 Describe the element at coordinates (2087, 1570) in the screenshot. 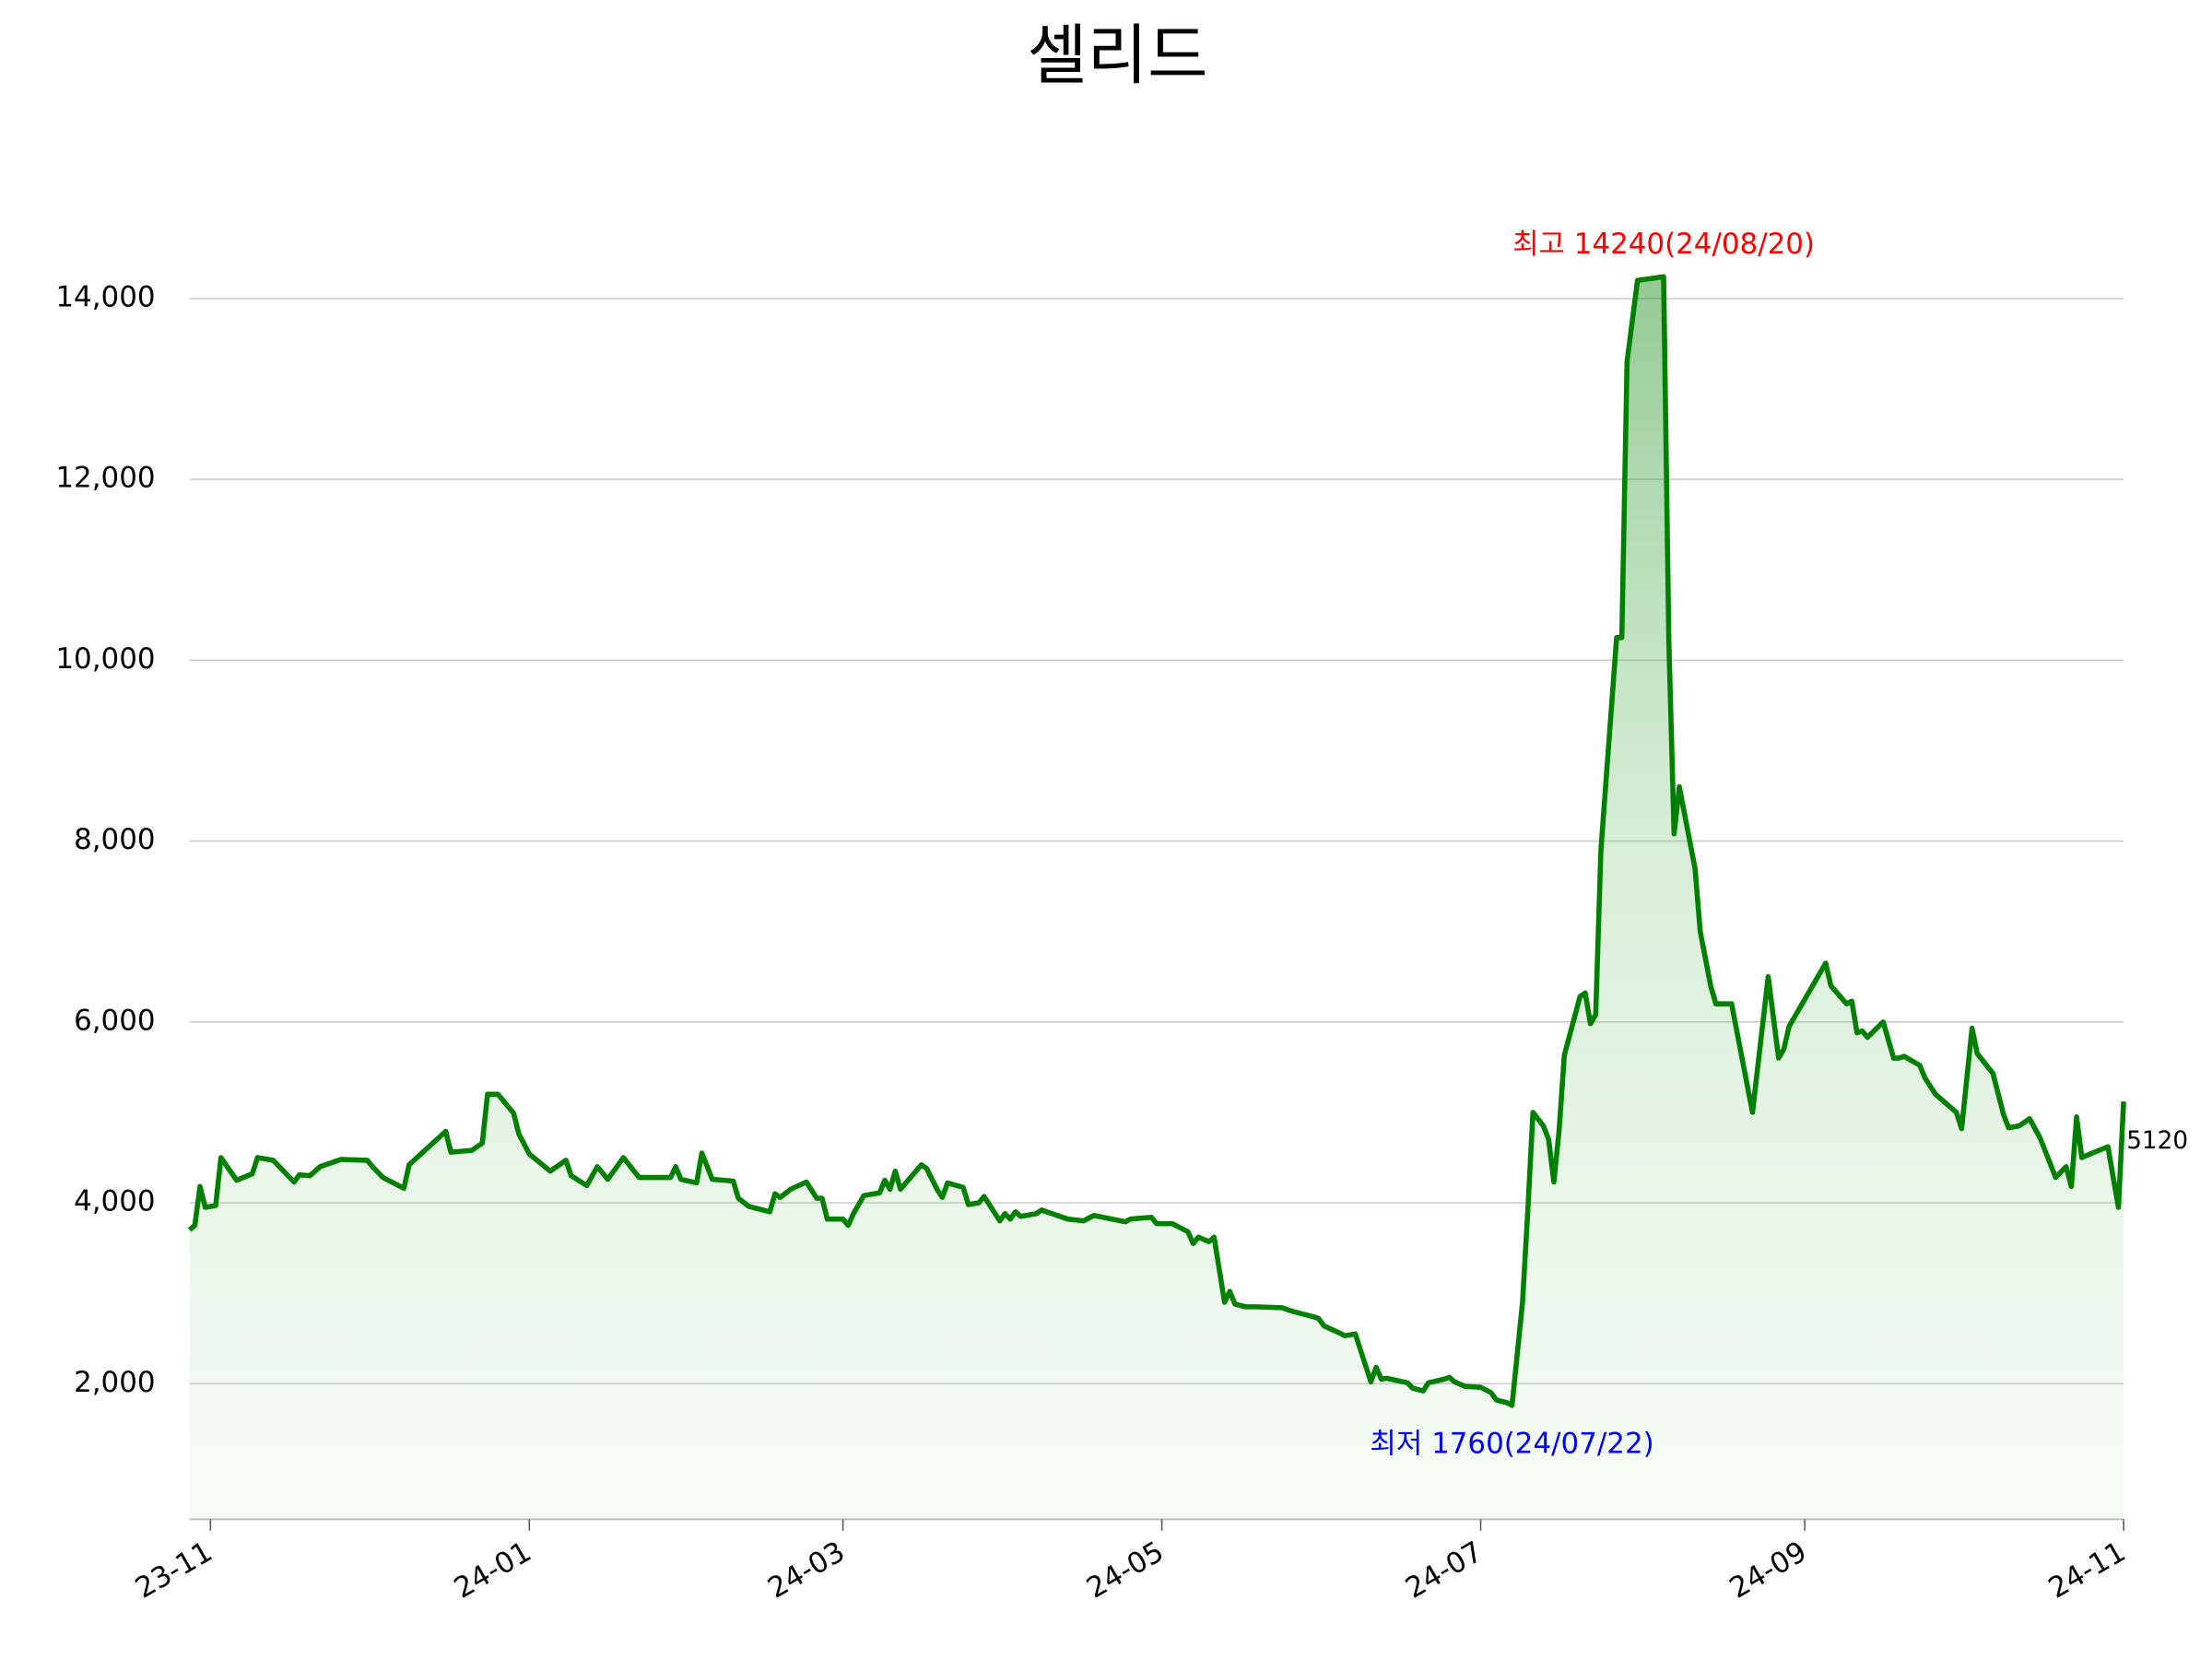

I see `x-tick-label: 24-11` at that location.